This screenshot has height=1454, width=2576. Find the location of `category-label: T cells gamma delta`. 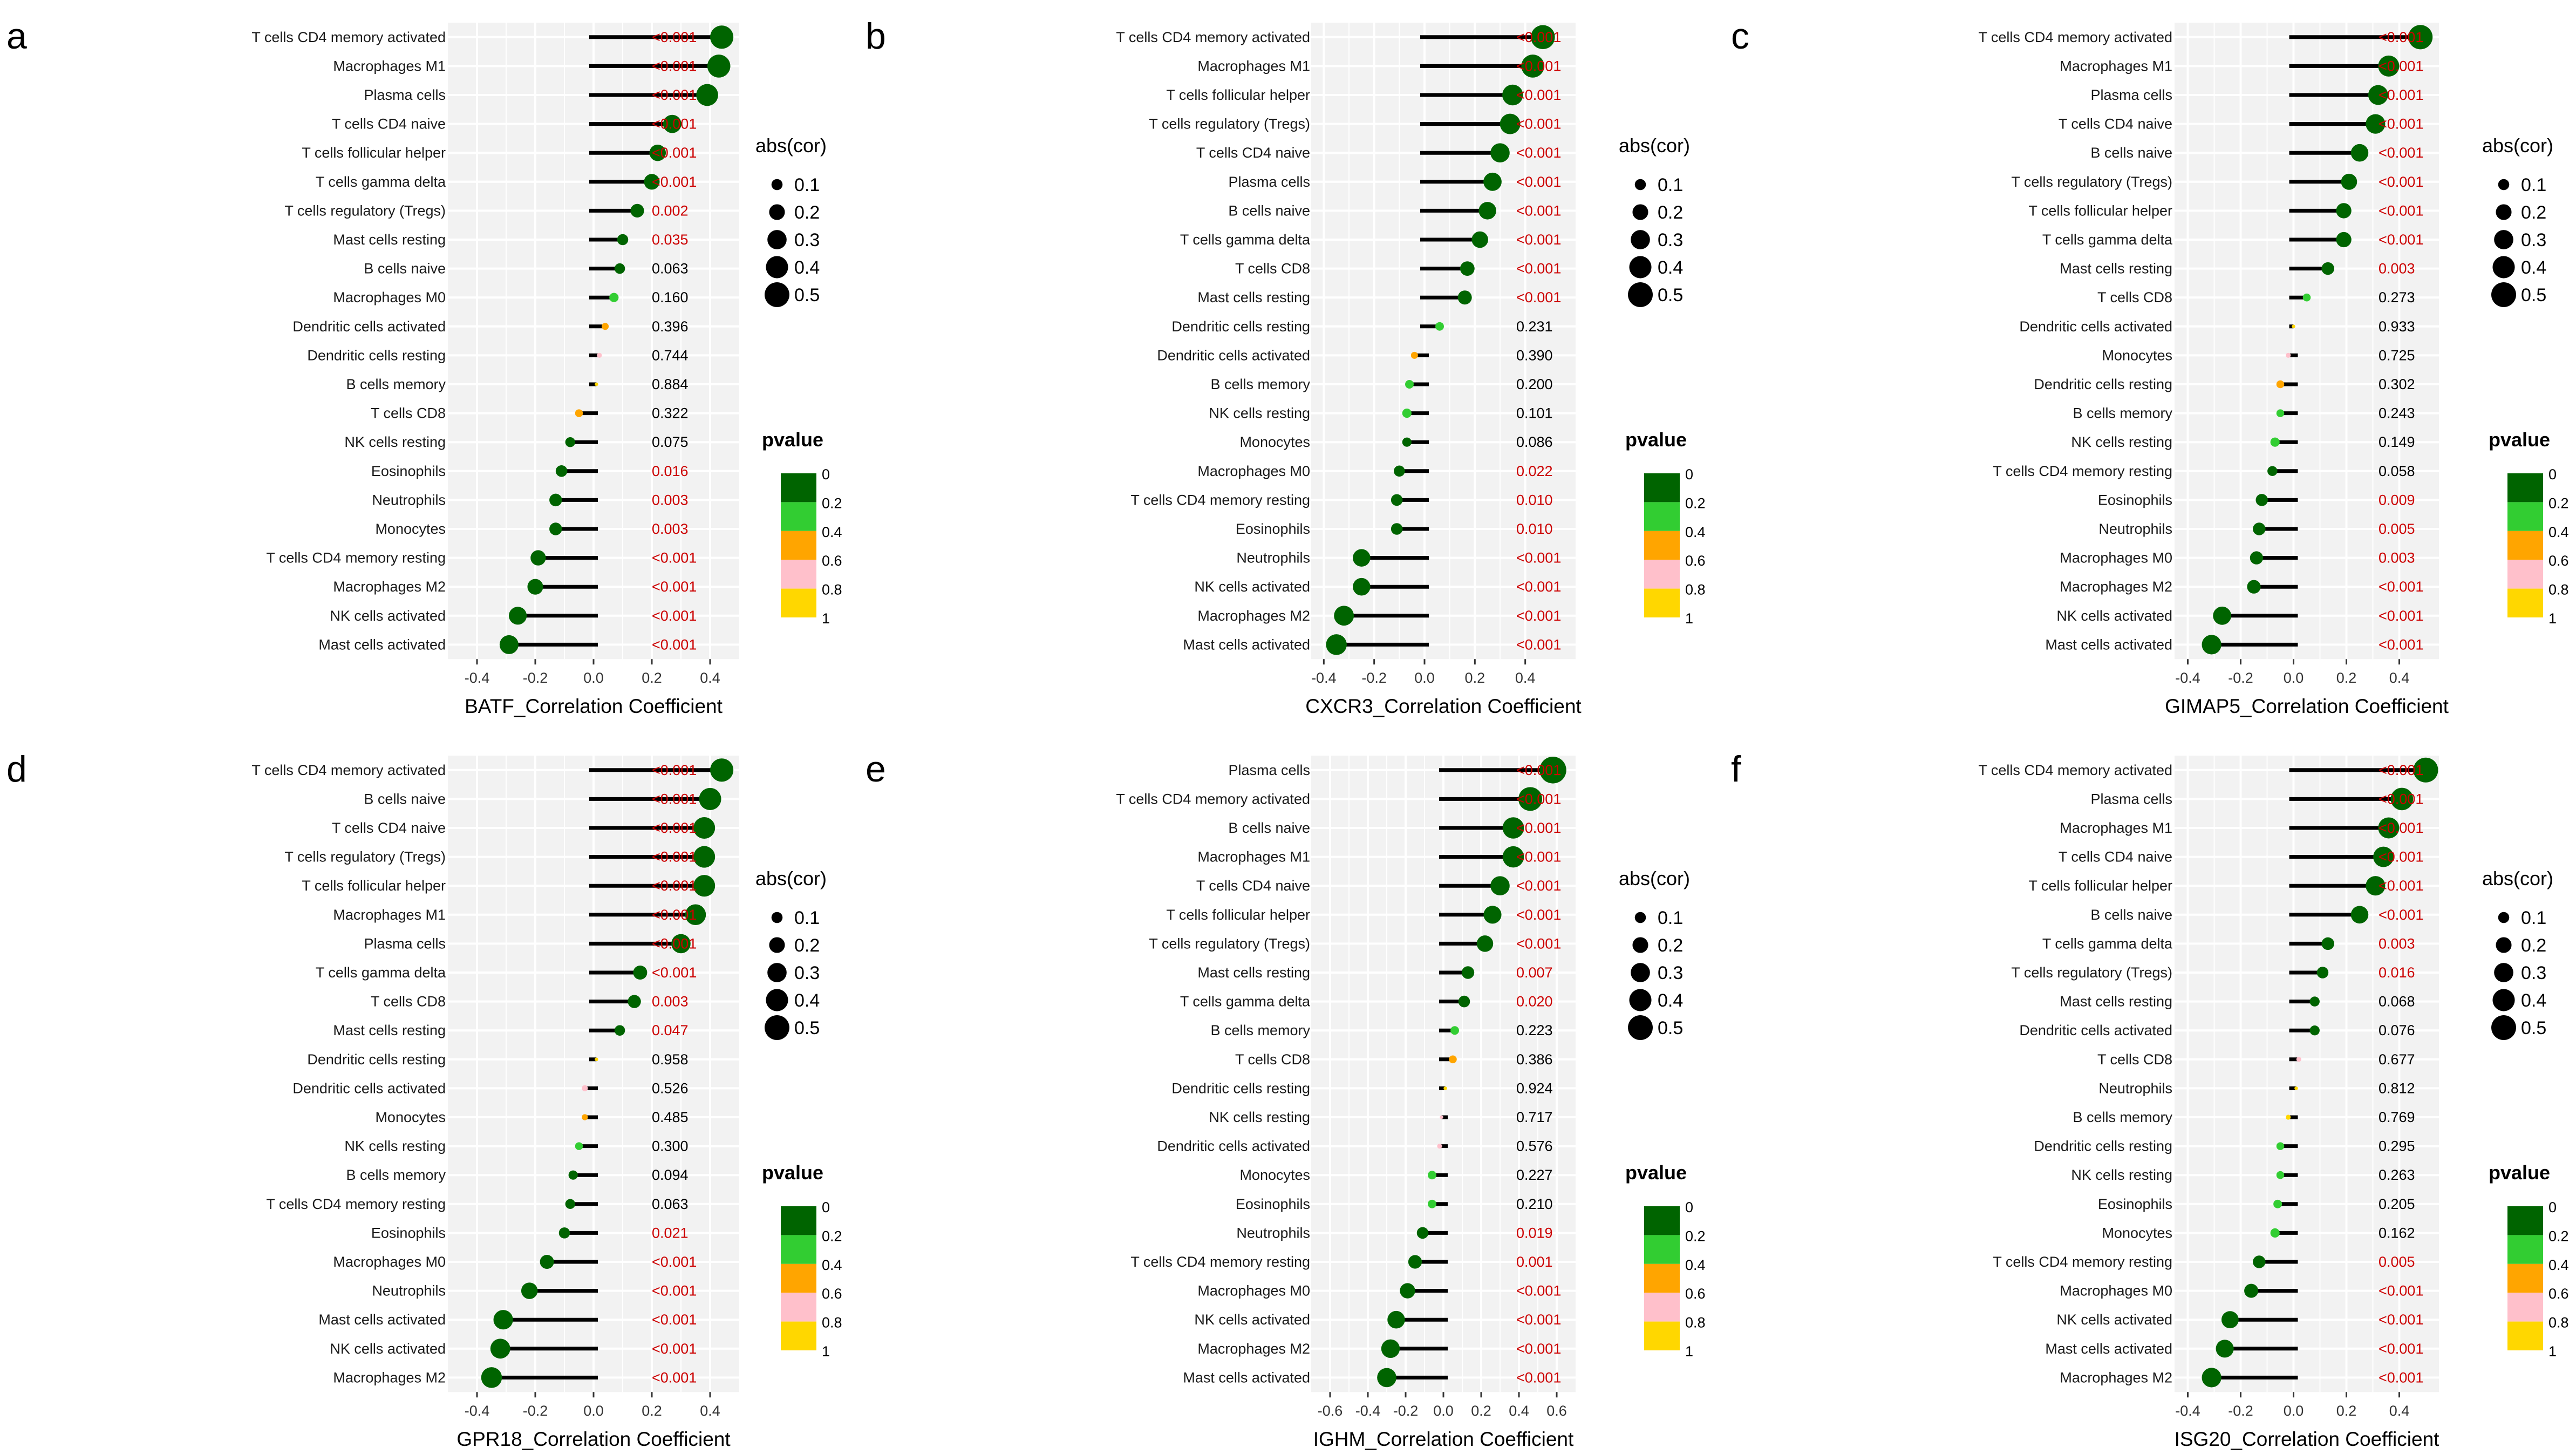

category-label: T cells gamma delta is located at coordinates (2107, 943).